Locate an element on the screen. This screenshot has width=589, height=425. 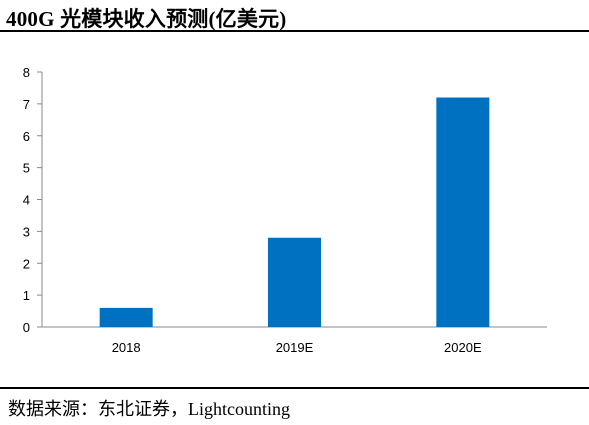
source-note: 数据来源：东北证券，Lightcounting is located at coordinates (149, 409).